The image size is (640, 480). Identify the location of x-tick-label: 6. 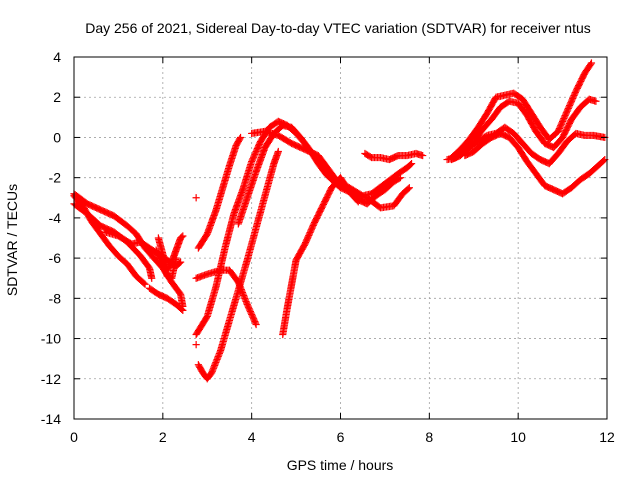
(341, 437).